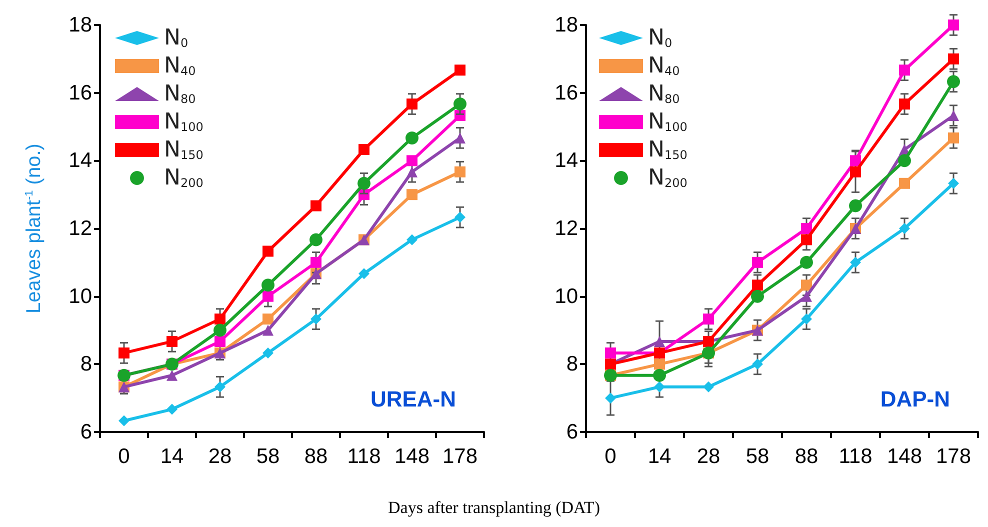  What do you see at coordinates (180, 66) in the screenshot?
I see `legend-label: N40` at bounding box center [180, 66].